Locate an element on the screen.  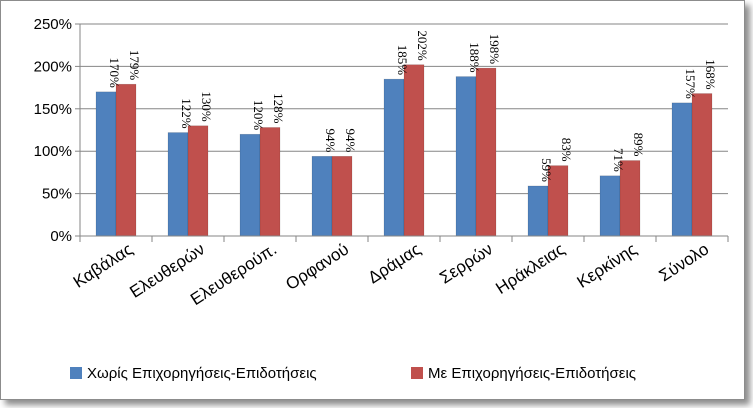
x-tick-label: Ορφανού is located at coordinates (317, 266).